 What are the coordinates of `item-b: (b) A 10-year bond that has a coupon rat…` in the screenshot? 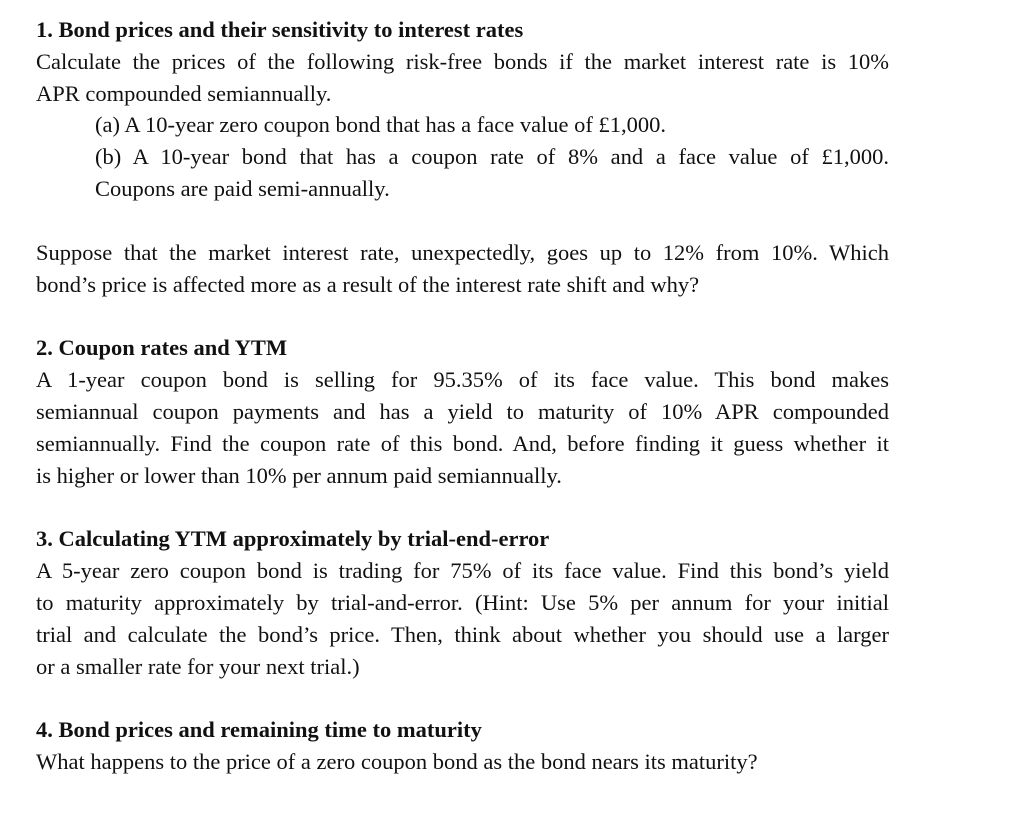 It's located at (492, 157).